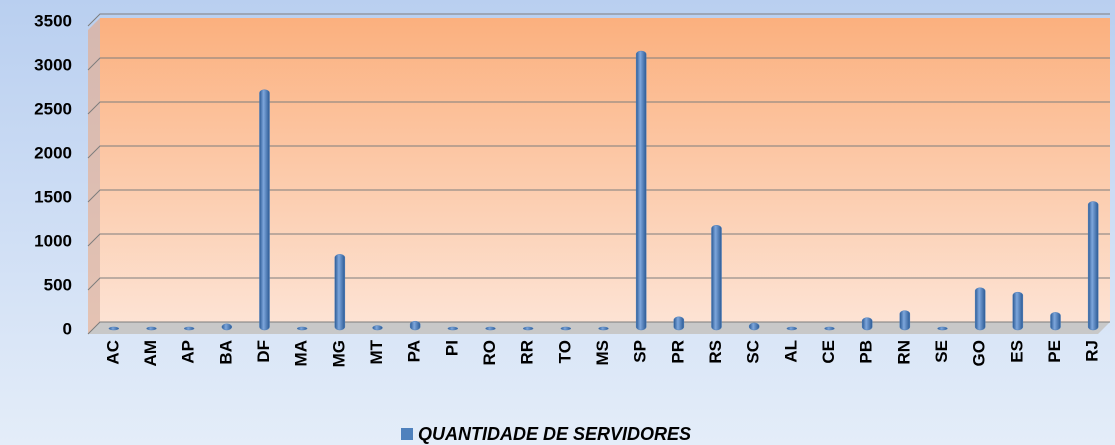  Describe the element at coordinates (338, 353) in the screenshot. I see `x-tick-label: MG` at that location.